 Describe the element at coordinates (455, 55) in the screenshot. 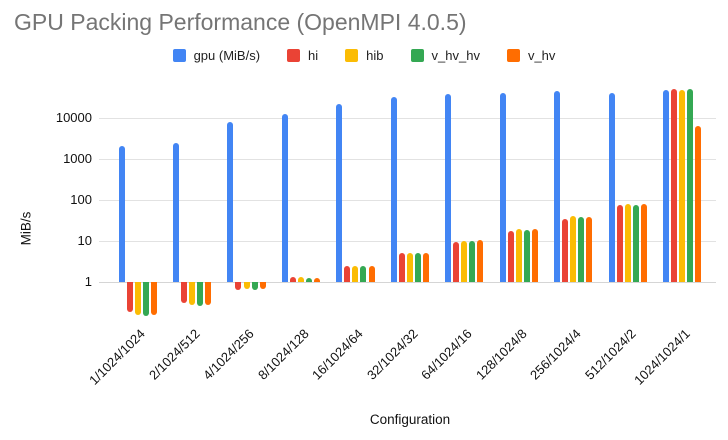

I see `legend-label: v_hv_hv` at that location.